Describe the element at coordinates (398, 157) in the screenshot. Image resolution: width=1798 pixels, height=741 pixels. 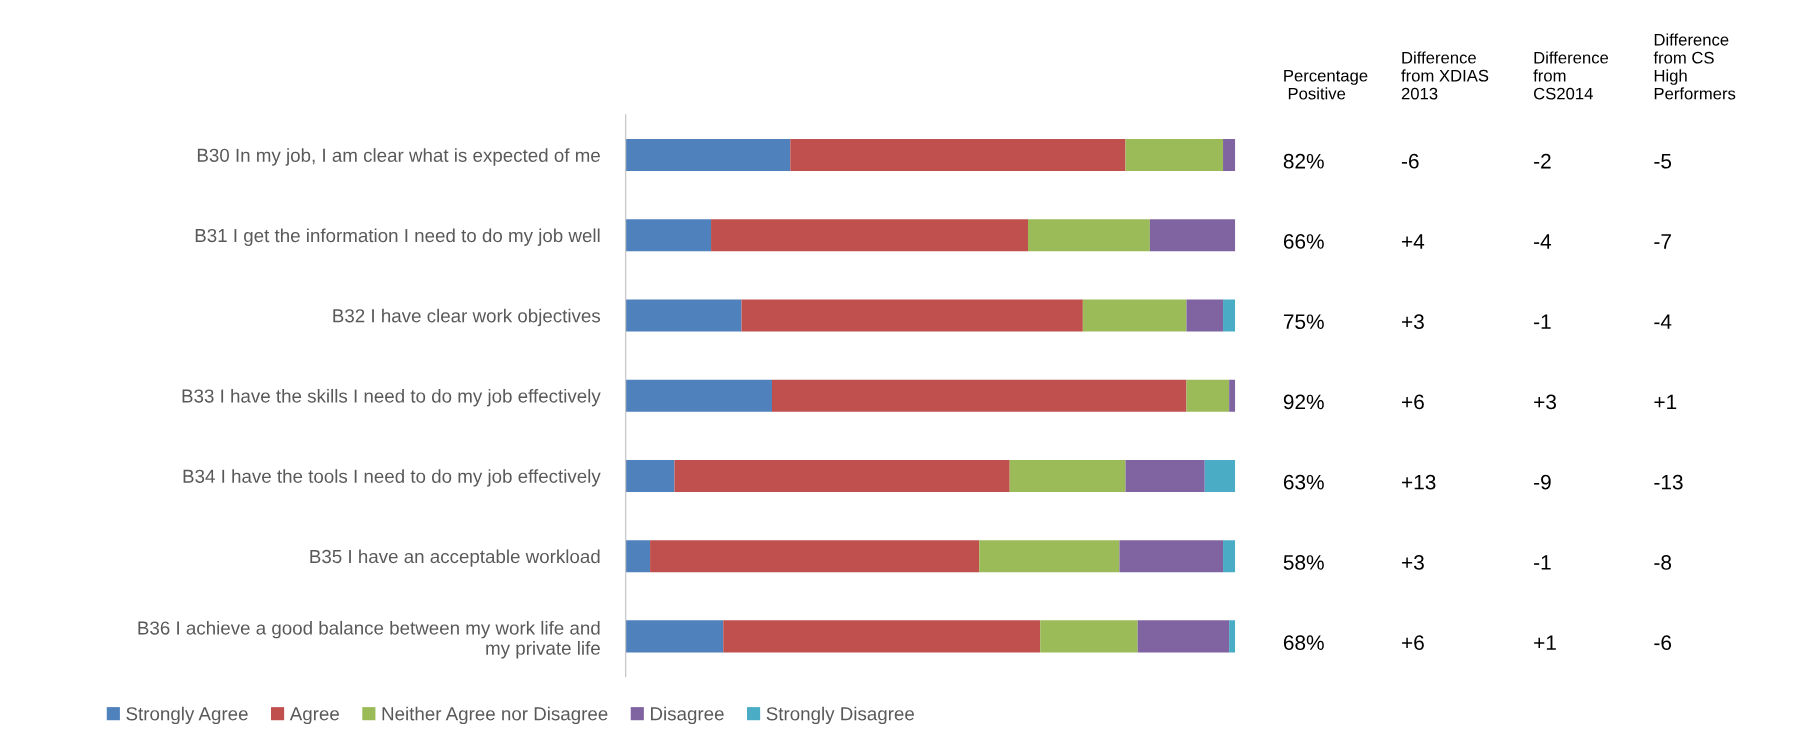
I see `y-tick-label: B30 In my job, I am clear what is expected of me` at that location.